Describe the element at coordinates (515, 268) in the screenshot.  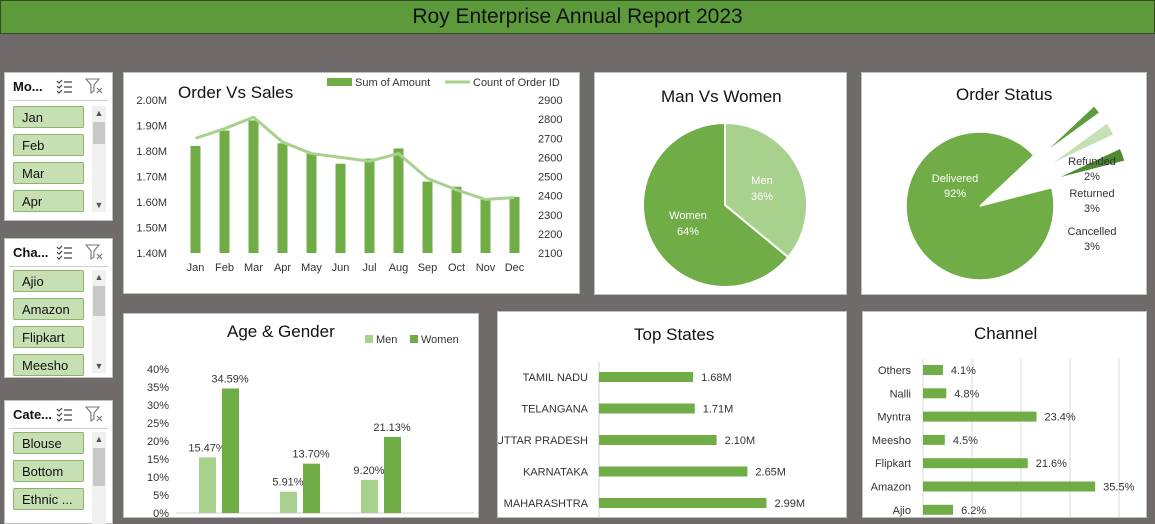
I see `x-tick-label: Dec` at that location.